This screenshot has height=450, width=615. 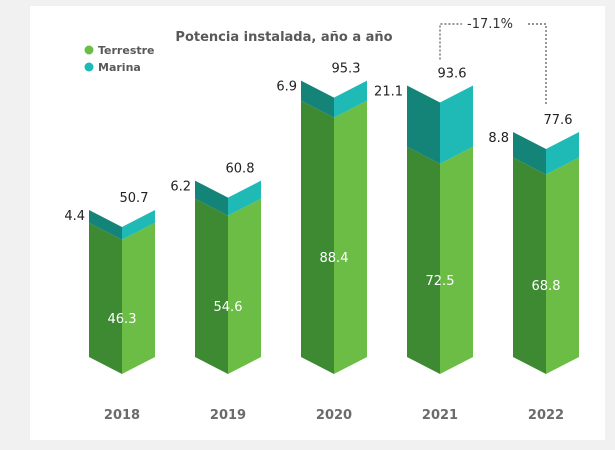 What do you see at coordinates (286, 87) in the screenshot?
I see `label-marina-2020: 6.9` at bounding box center [286, 87].